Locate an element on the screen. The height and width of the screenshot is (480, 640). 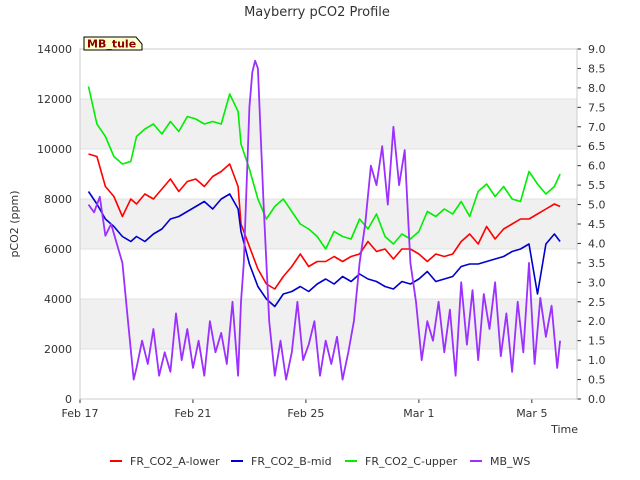
site-label: MB_tule is located at coordinates (111, 44).